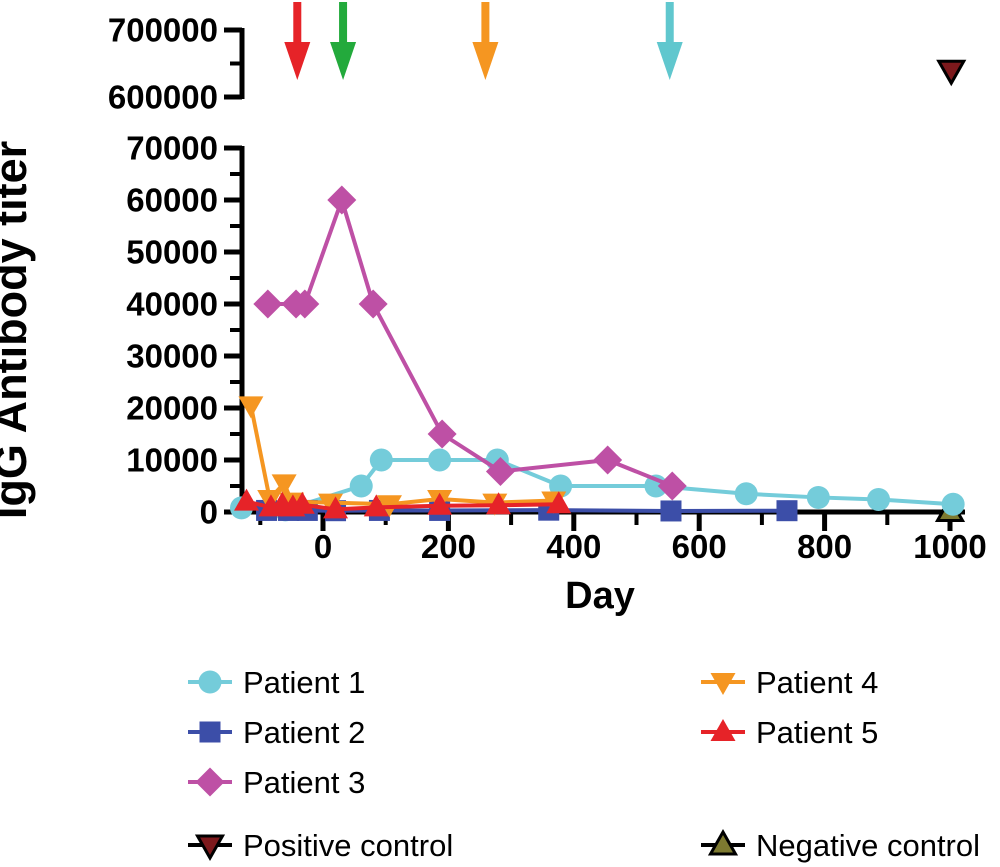 This screenshot has width=1000, height=867. What do you see at coordinates (448, 546) in the screenshot?
I see `x-tick-label: 200` at bounding box center [448, 546].